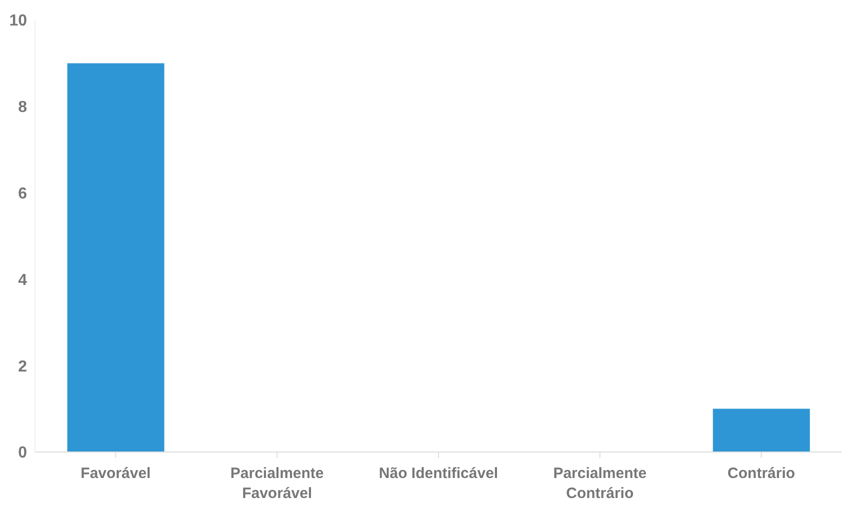 The width and height of the screenshot is (850, 516). Describe the element at coordinates (18, 21) in the screenshot. I see `y-tick-label: 10` at that location.